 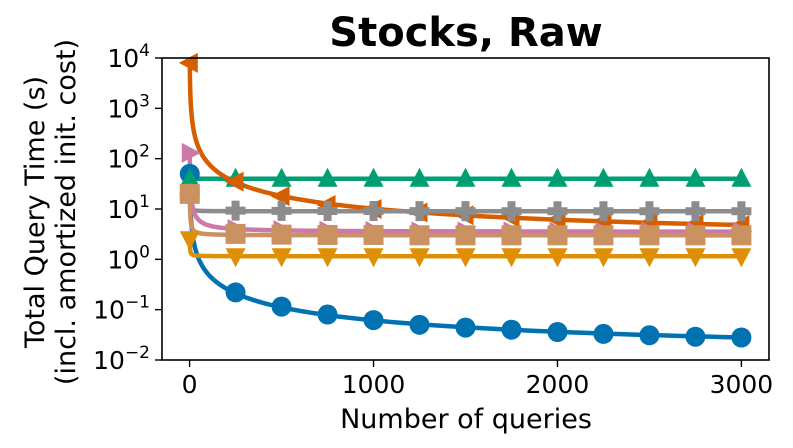 What do you see at coordinates (121, 309) in the screenshot?
I see `y-tick-label: 10⁻¹` at bounding box center [121, 309].